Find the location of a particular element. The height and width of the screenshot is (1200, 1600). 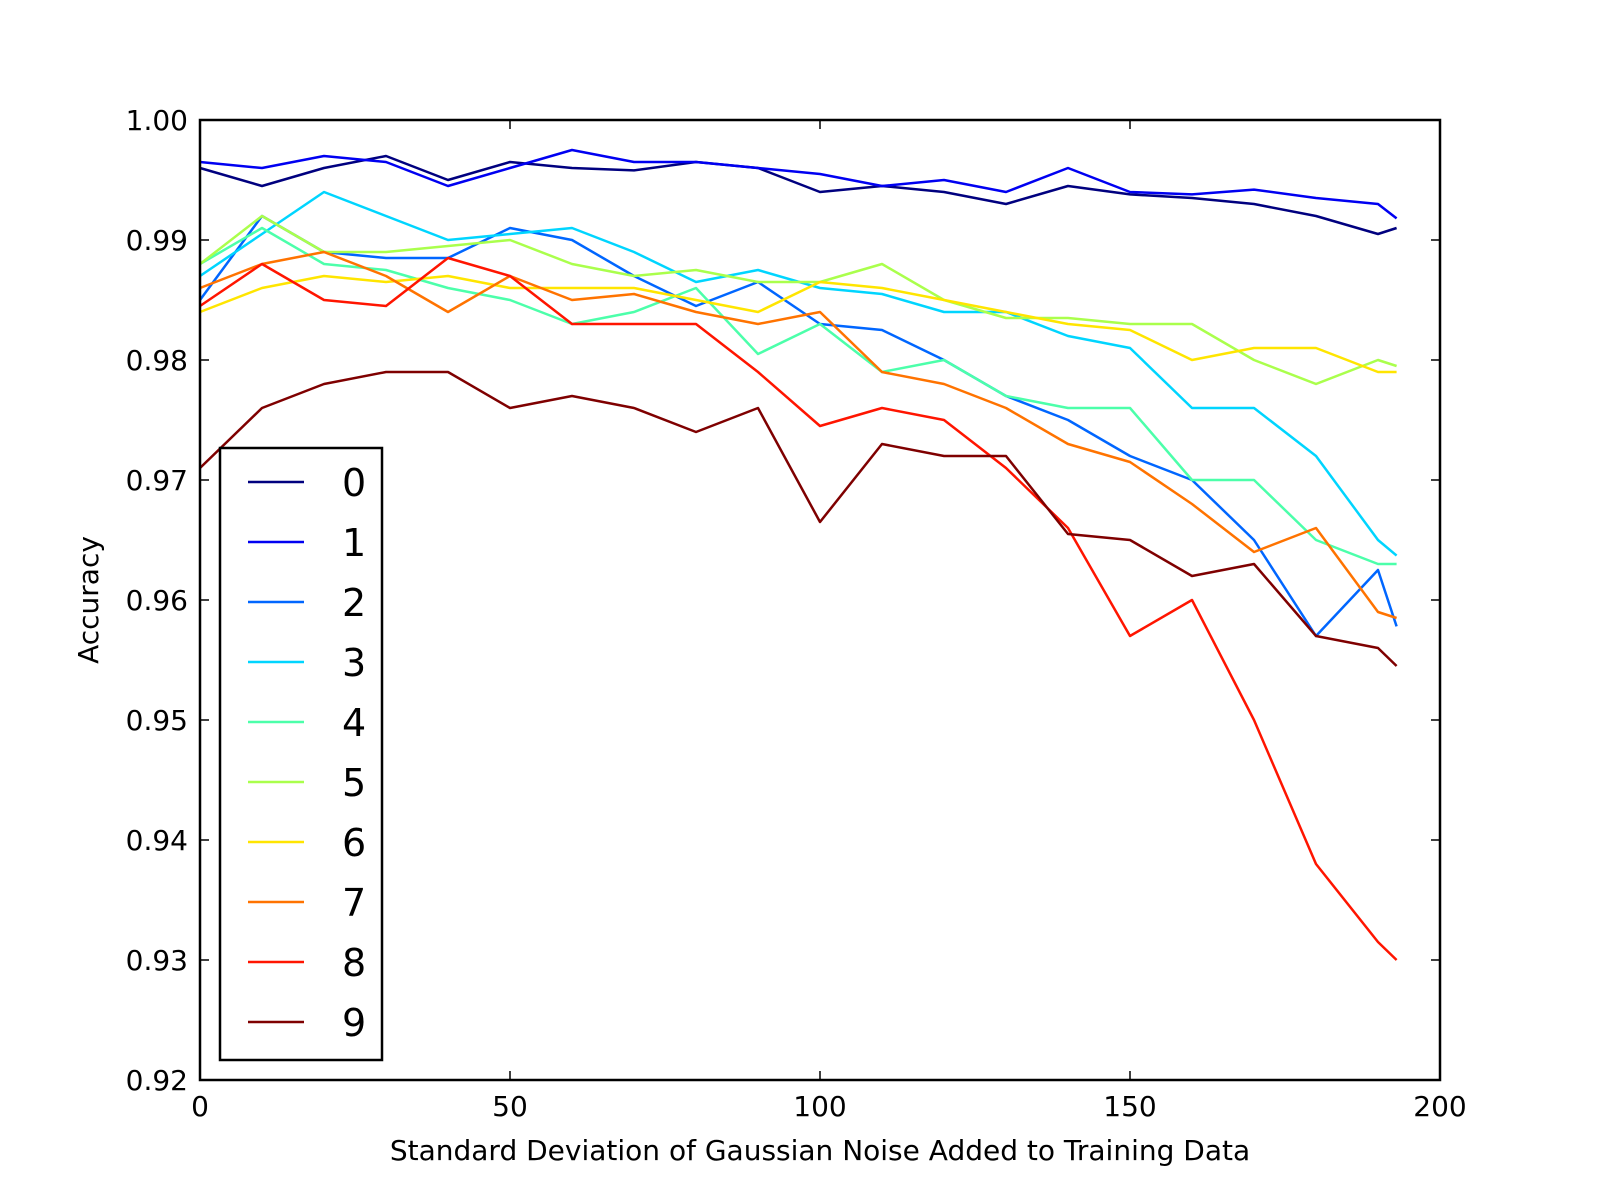

x-tick-label: 200 is located at coordinates (1439, 1106).